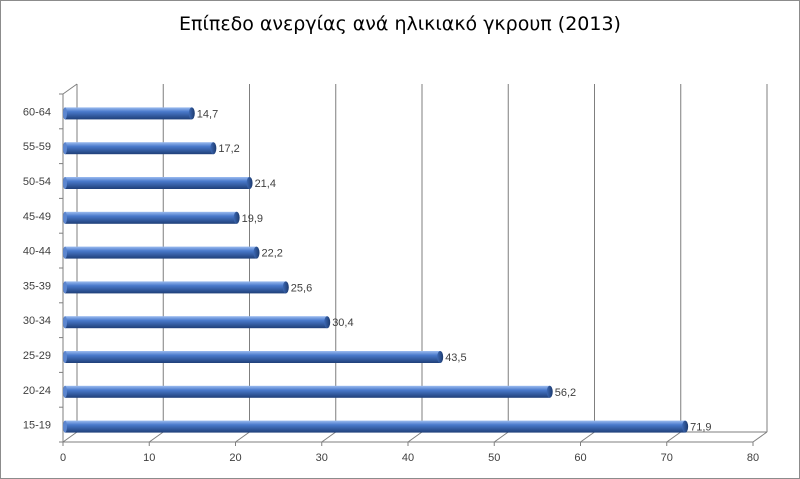  I want to click on y-tick-label: 45-49, so click(37, 217).